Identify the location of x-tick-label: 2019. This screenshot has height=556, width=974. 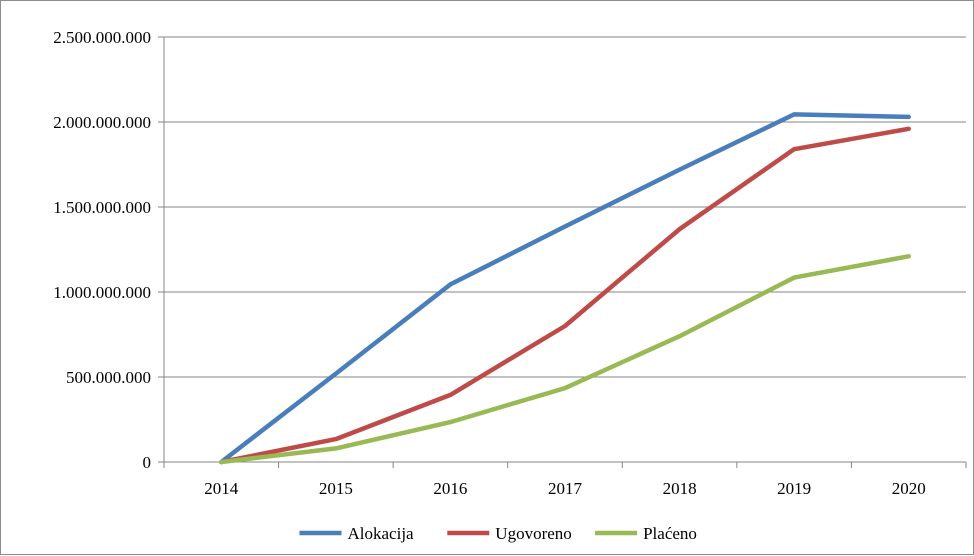
(794, 488).